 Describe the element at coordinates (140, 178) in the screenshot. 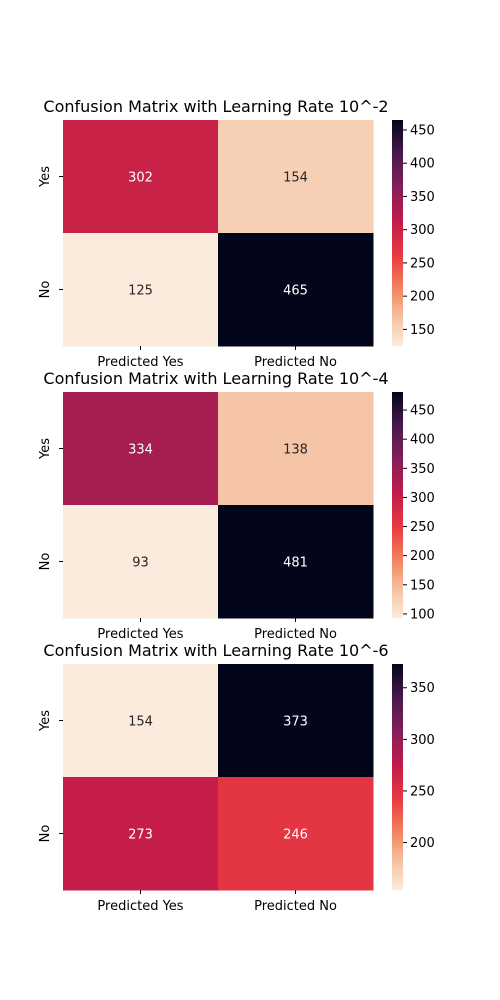

I see `cell-value-label: 302` at that location.